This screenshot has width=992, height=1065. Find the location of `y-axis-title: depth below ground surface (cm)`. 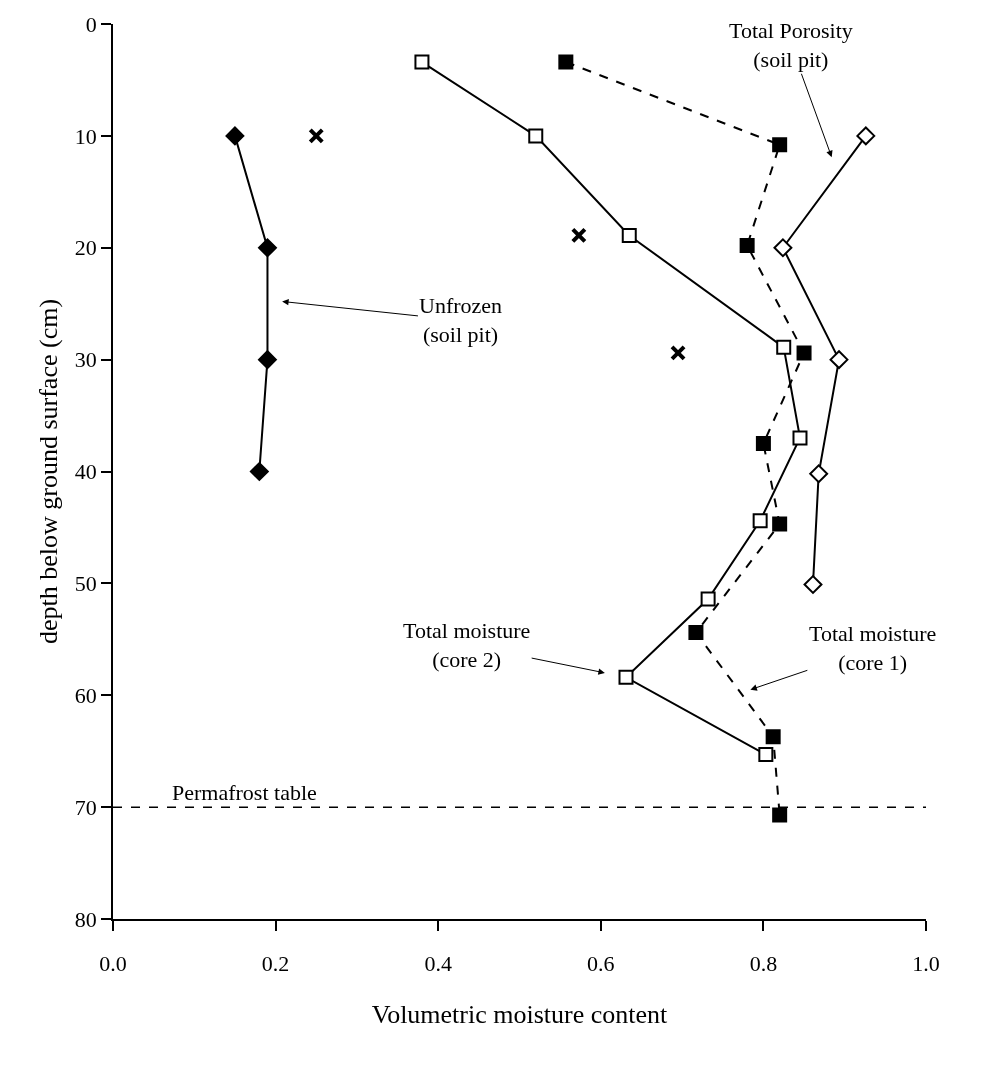

y-axis-title: depth below ground surface (cm) is located at coordinates (48, 471).